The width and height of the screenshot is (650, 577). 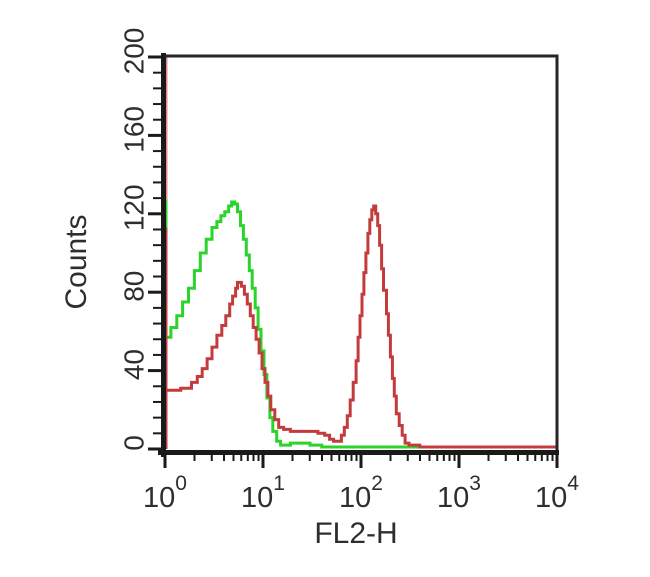 I want to click on y-tick-label: 0, so click(x=133, y=443).